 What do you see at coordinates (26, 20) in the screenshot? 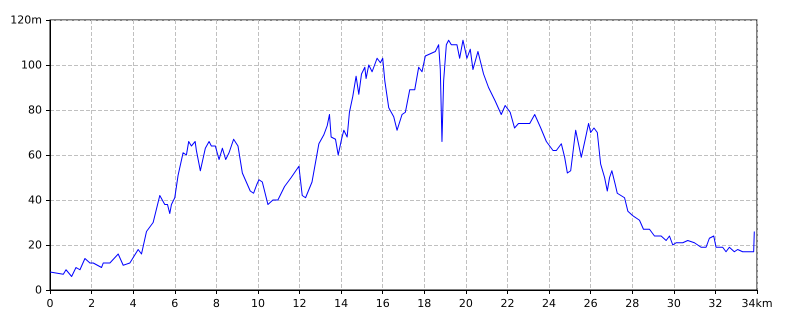
I see `y-tick-label: 120m` at bounding box center [26, 20].